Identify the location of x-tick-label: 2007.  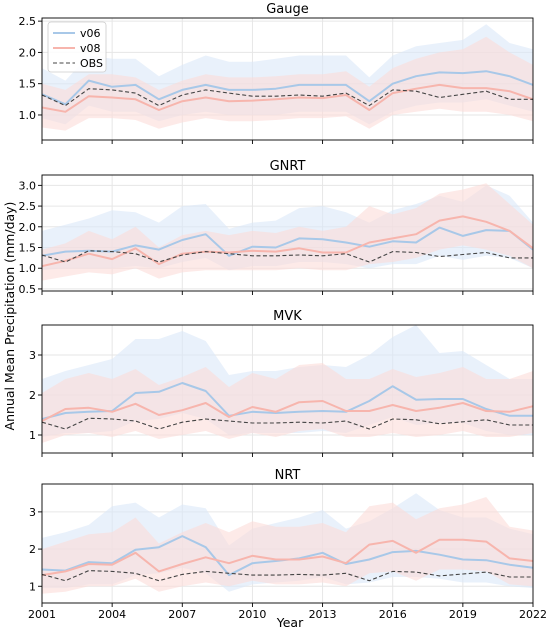
(182, 614).